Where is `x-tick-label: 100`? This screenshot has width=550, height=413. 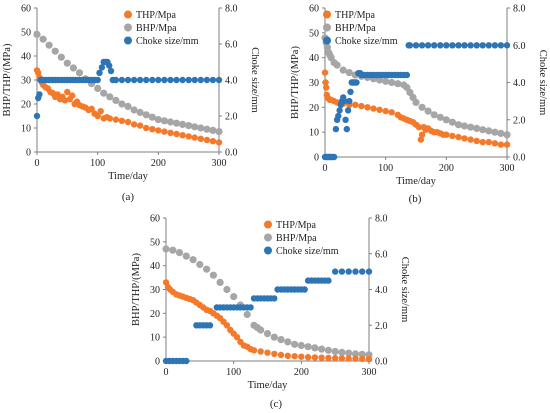 x-tick-label: 100 is located at coordinates (385, 168).